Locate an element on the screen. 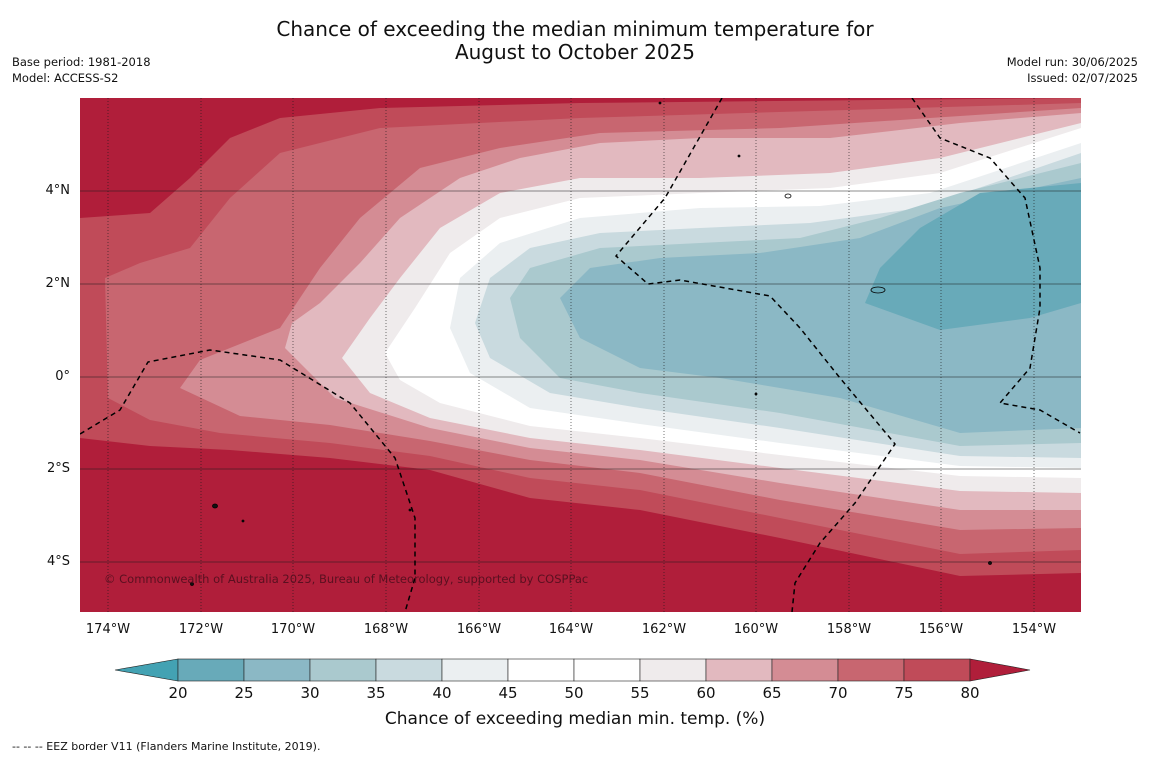  colorbar-tick-70: 70 is located at coordinates (838, 693).